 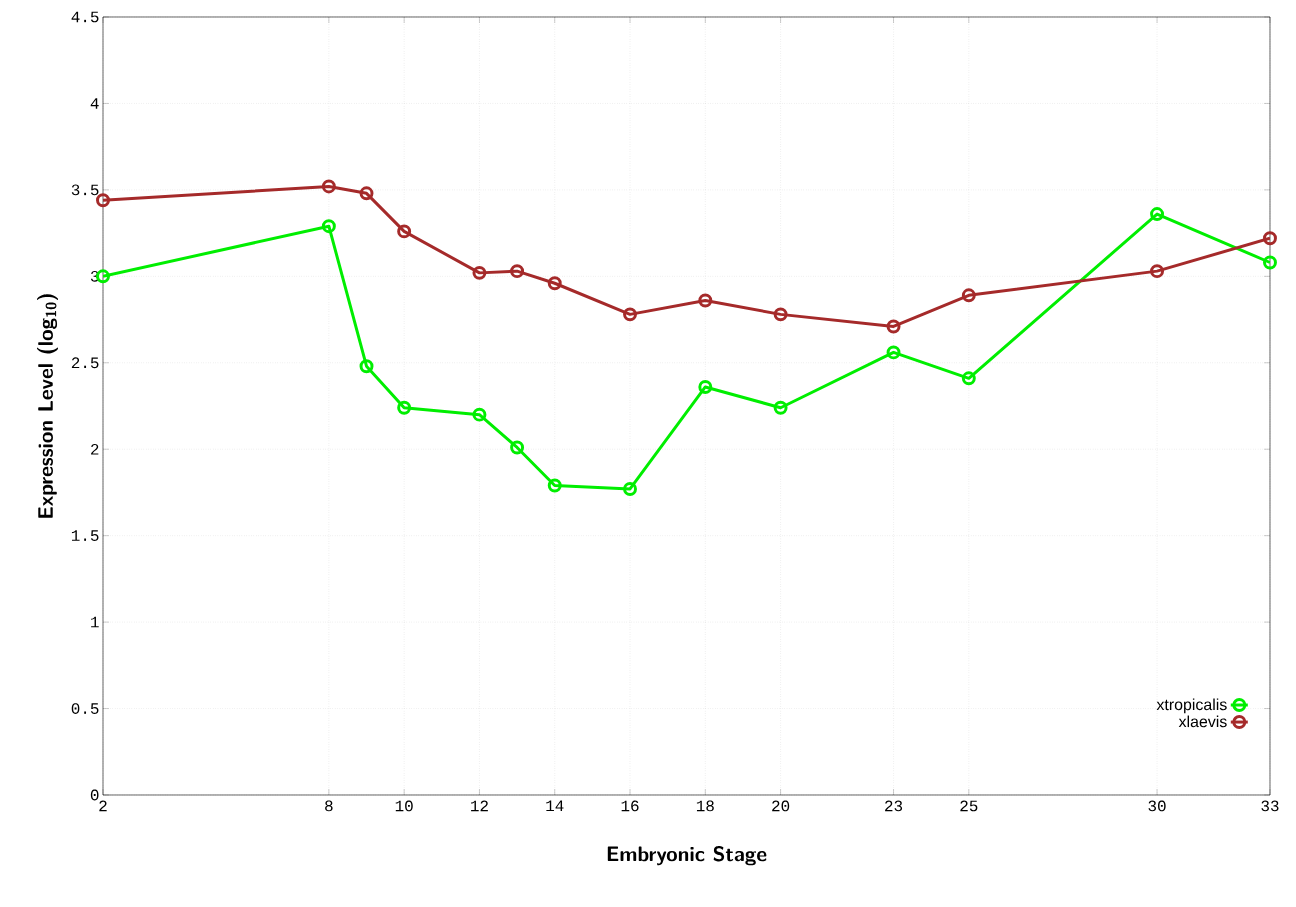 I want to click on x-tick-label: 2, so click(x=103, y=806).